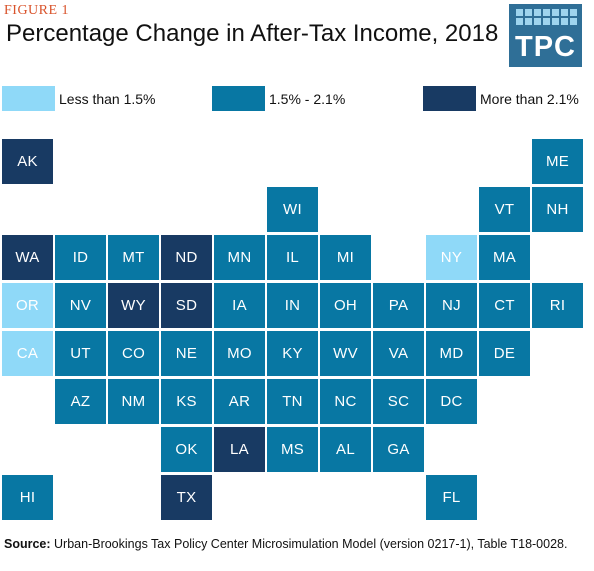 Image resolution: width=594 pixels, height=571 pixels. What do you see at coordinates (238, 98) in the screenshot?
I see `legend-swatch-mid` at bounding box center [238, 98].